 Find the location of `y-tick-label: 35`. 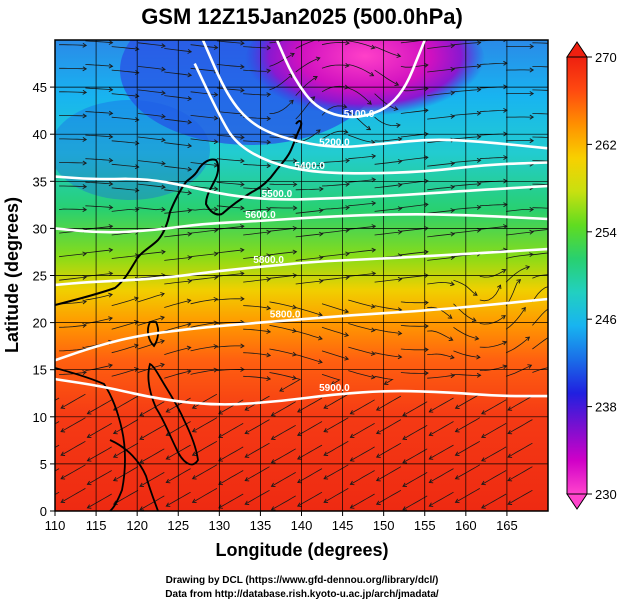

y-tick-label: 35 is located at coordinates (40, 181).